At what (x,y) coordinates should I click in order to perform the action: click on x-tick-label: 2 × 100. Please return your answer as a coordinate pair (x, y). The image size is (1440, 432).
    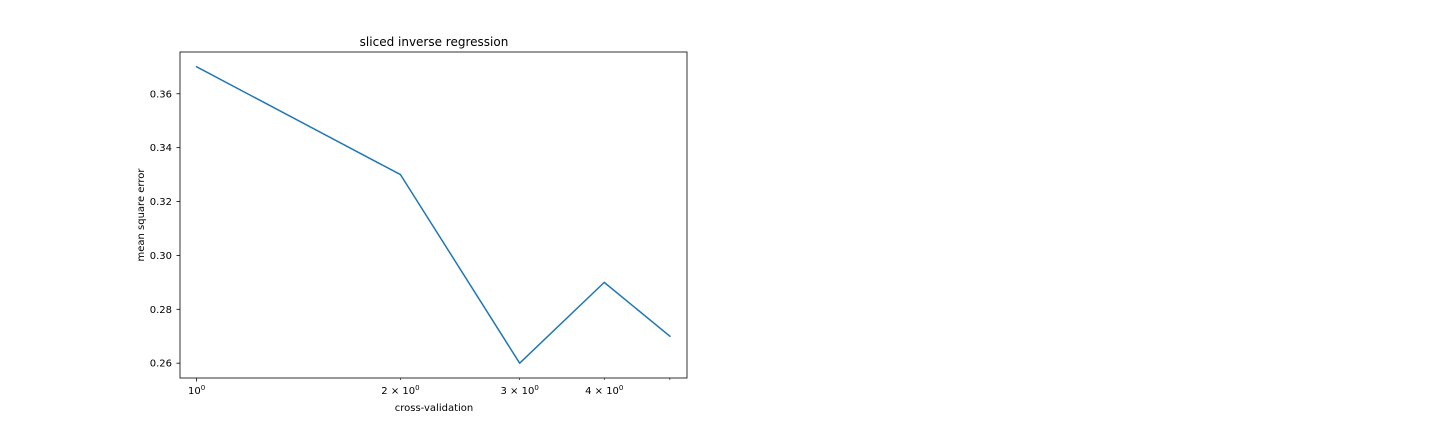
    Looking at the image, I should click on (400, 390).